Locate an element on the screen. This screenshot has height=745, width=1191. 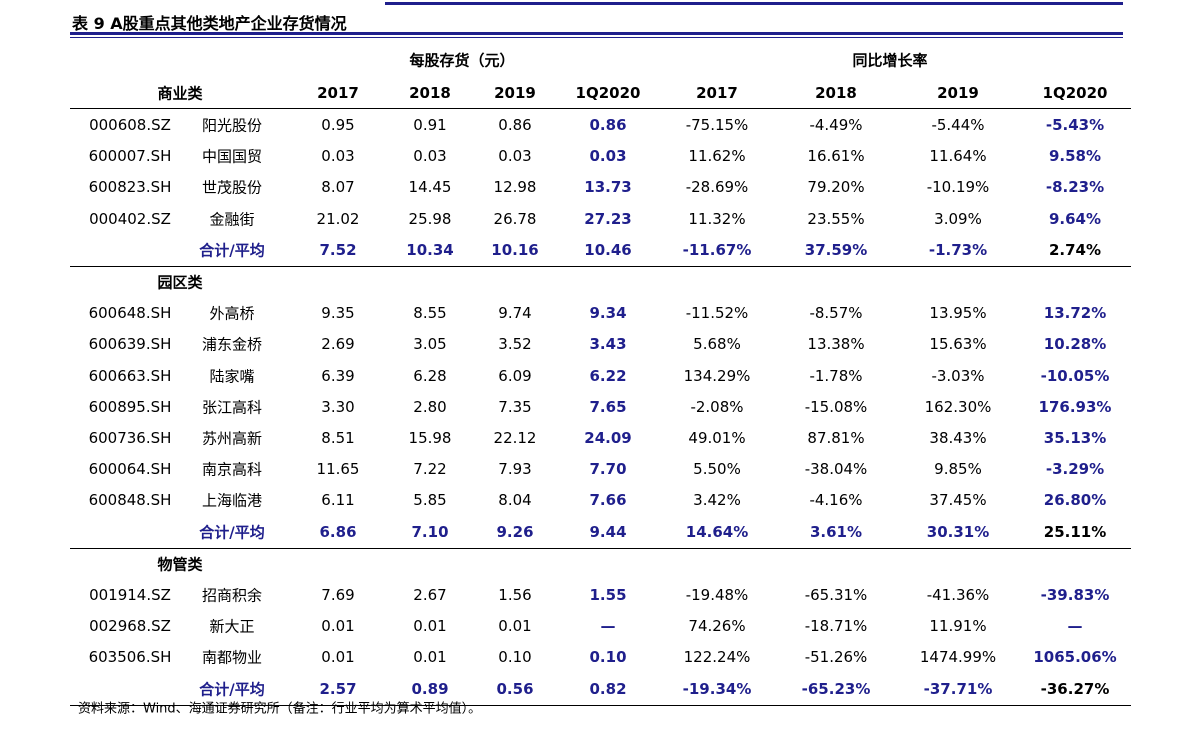
total-cell: 25.11% is located at coordinates (1075, 531).